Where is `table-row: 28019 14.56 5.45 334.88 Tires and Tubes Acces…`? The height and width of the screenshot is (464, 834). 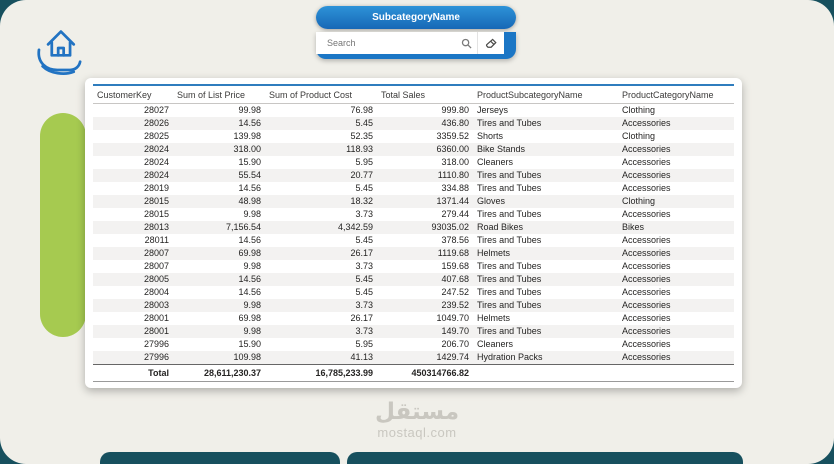
table-row: 28019 14.56 5.45 334.88 Tires and Tubes Acces… is located at coordinates (413, 188).